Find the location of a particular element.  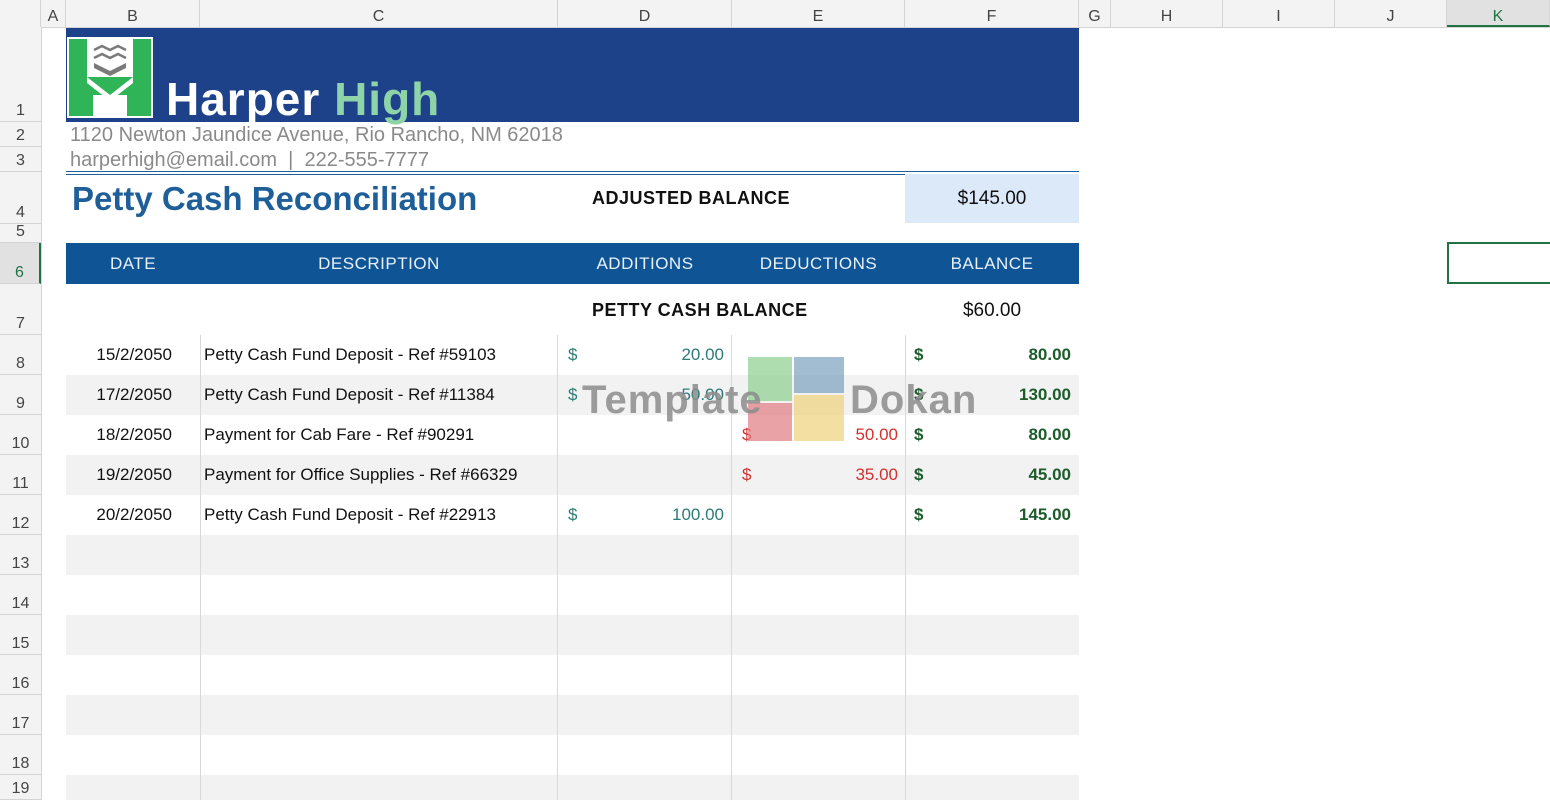

adjusted-balance-label: ADJUSTED BALANCE is located at coordinates (691, 198).